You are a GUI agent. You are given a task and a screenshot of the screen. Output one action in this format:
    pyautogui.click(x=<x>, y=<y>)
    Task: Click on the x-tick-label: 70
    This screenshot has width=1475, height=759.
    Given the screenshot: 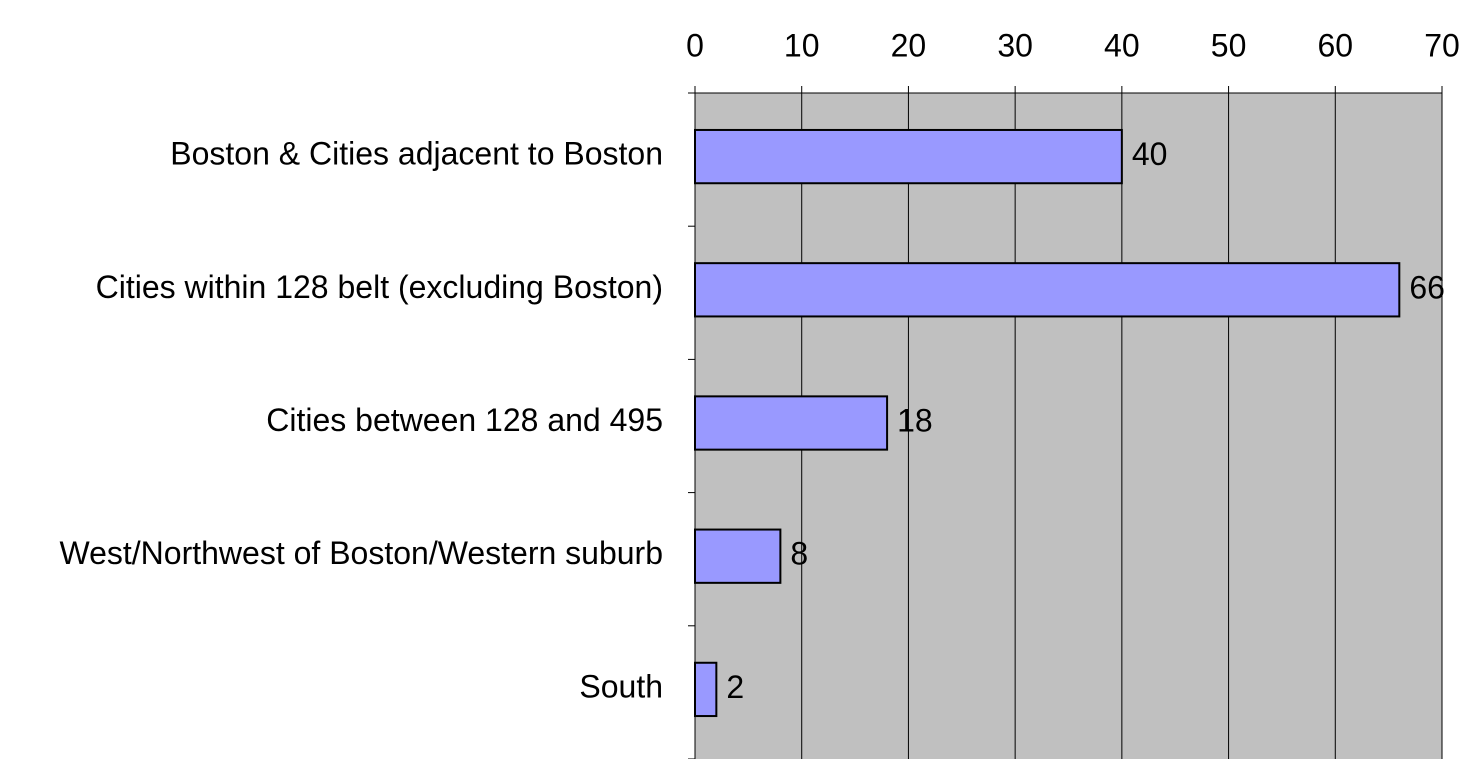 What is the action you would take?
    pyautogui.click(x=1442, y=45)
    